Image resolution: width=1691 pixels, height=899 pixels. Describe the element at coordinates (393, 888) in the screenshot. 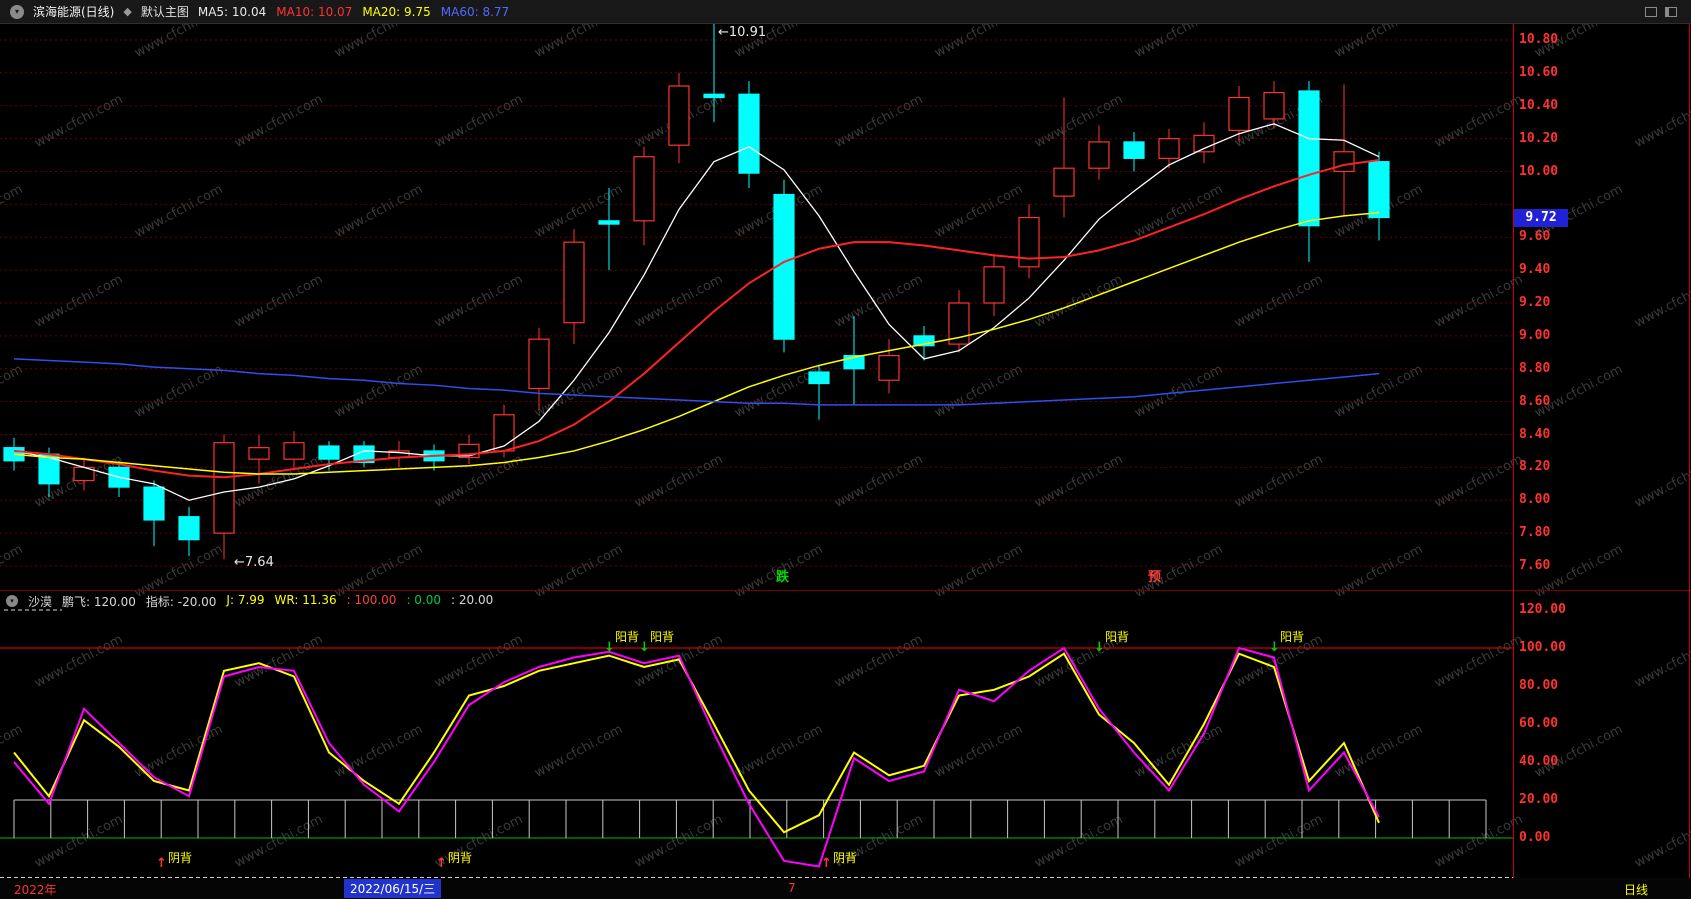

I see `selected-date-badge: 2022/06/15/三` at that location.